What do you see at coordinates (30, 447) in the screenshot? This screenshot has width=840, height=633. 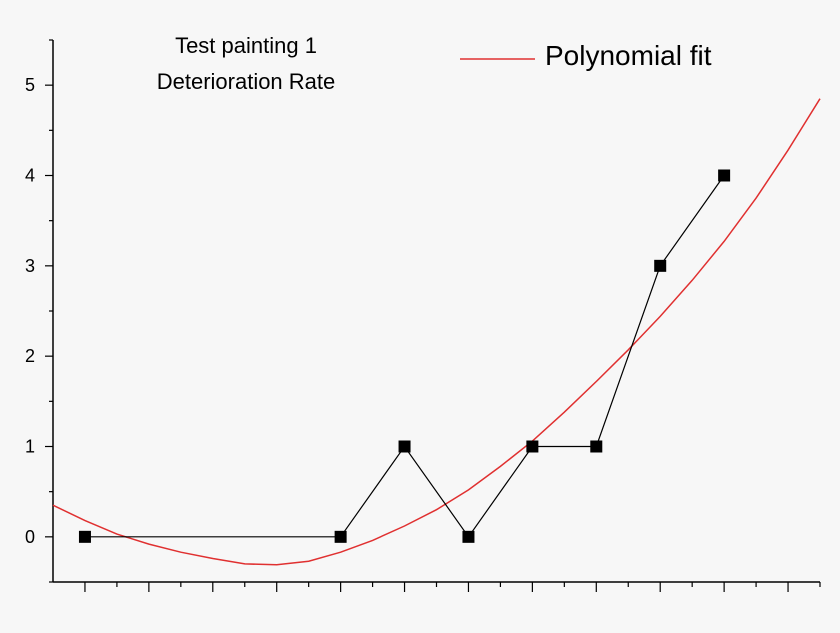 I see `y-tick-label: 1` at bounding box center [30, 447].